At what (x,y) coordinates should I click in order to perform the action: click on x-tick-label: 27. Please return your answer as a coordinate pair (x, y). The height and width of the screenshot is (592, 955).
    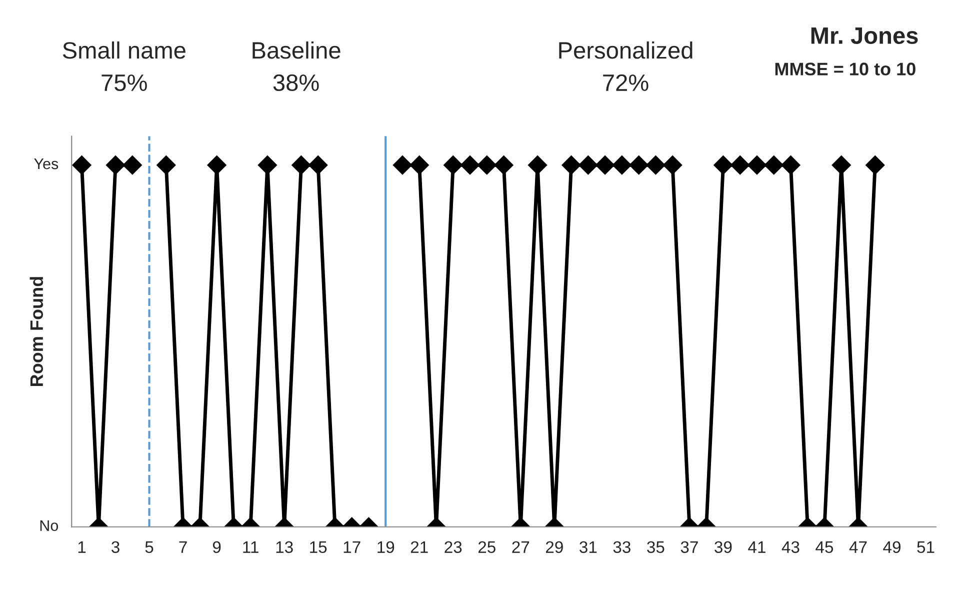
    Looking at the image, I should click on (521, 547).